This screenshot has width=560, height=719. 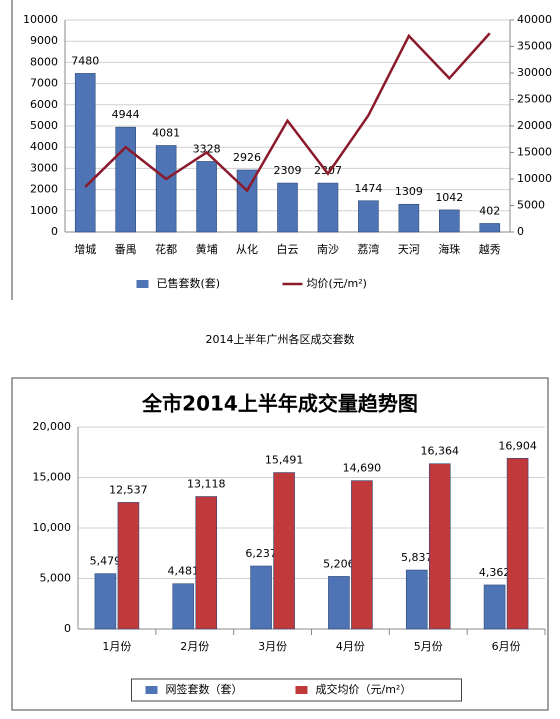 I want to click on x-tick-label: 从化, so click(x=247, y=249).